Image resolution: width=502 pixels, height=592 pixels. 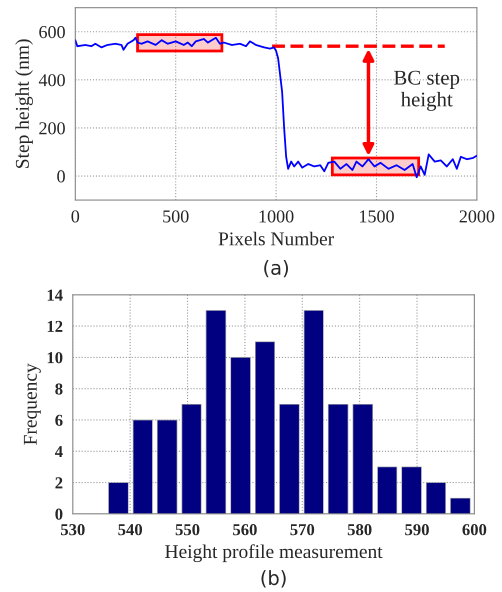 What do you see at coordinates (377, 216) in the screenshot?
I see `x-tick-label: 1500` at bounding box center [377, 216].